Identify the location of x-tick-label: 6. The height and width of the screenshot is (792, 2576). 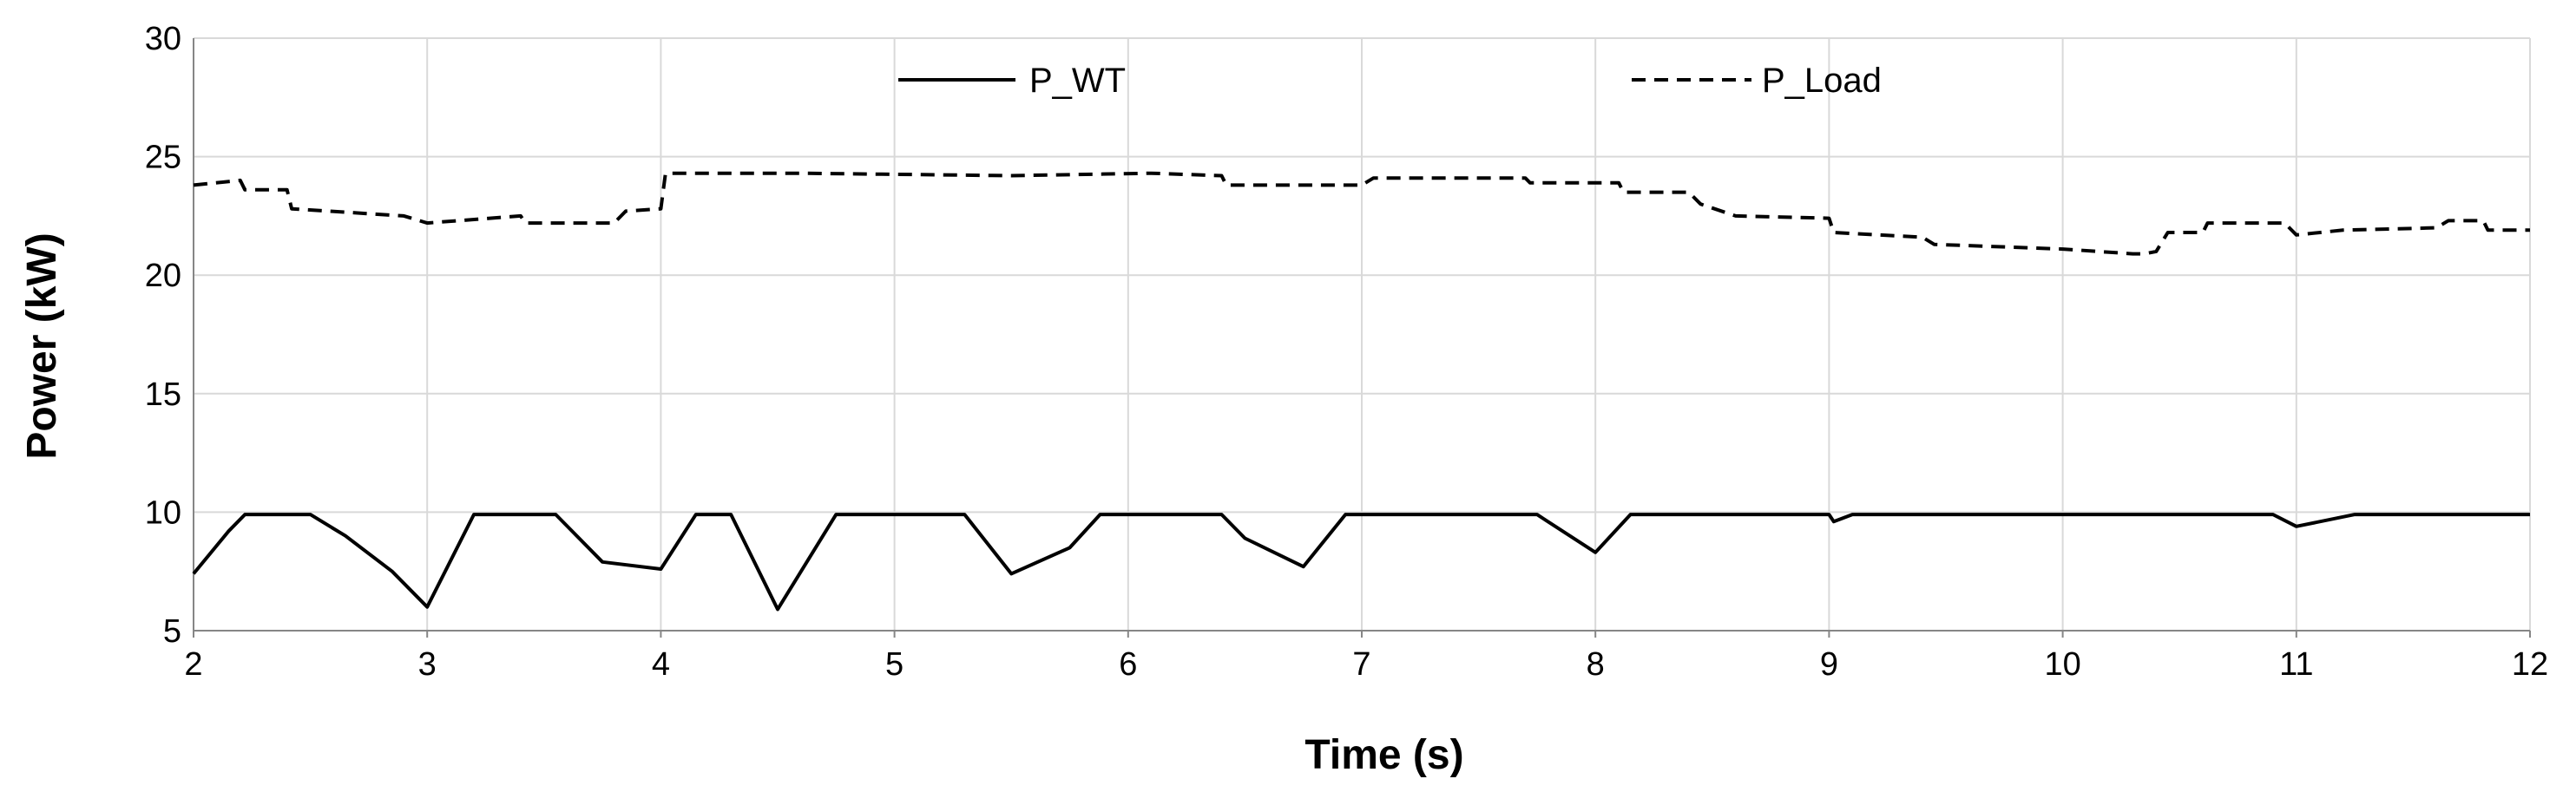
(1128, 664).